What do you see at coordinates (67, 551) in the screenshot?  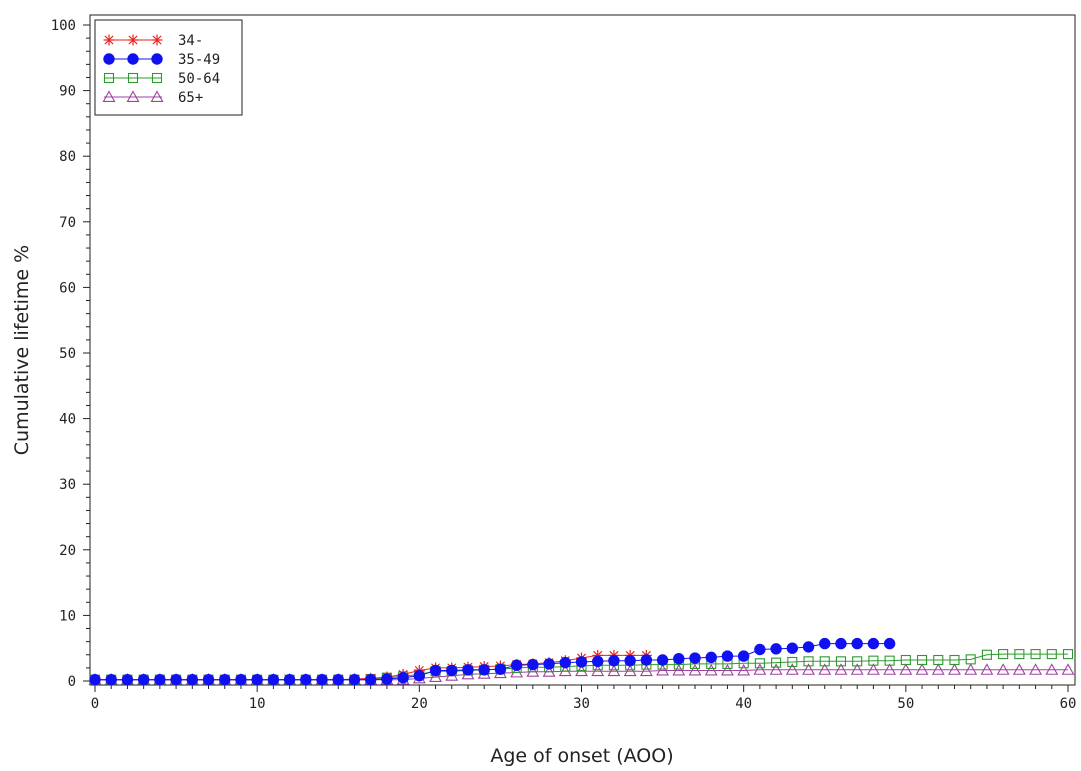 I see `y-tick-label: 20` at bounding box center [67, 551].